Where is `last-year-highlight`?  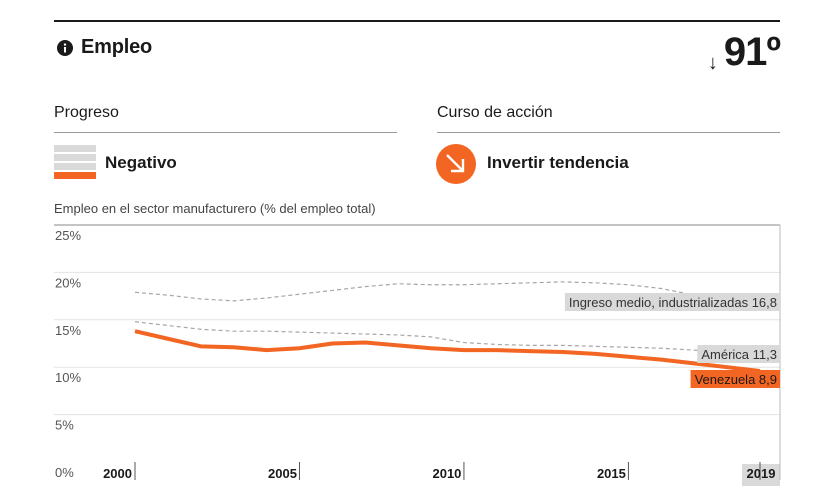
last-year-highlight is located at coordinates (761, 475).